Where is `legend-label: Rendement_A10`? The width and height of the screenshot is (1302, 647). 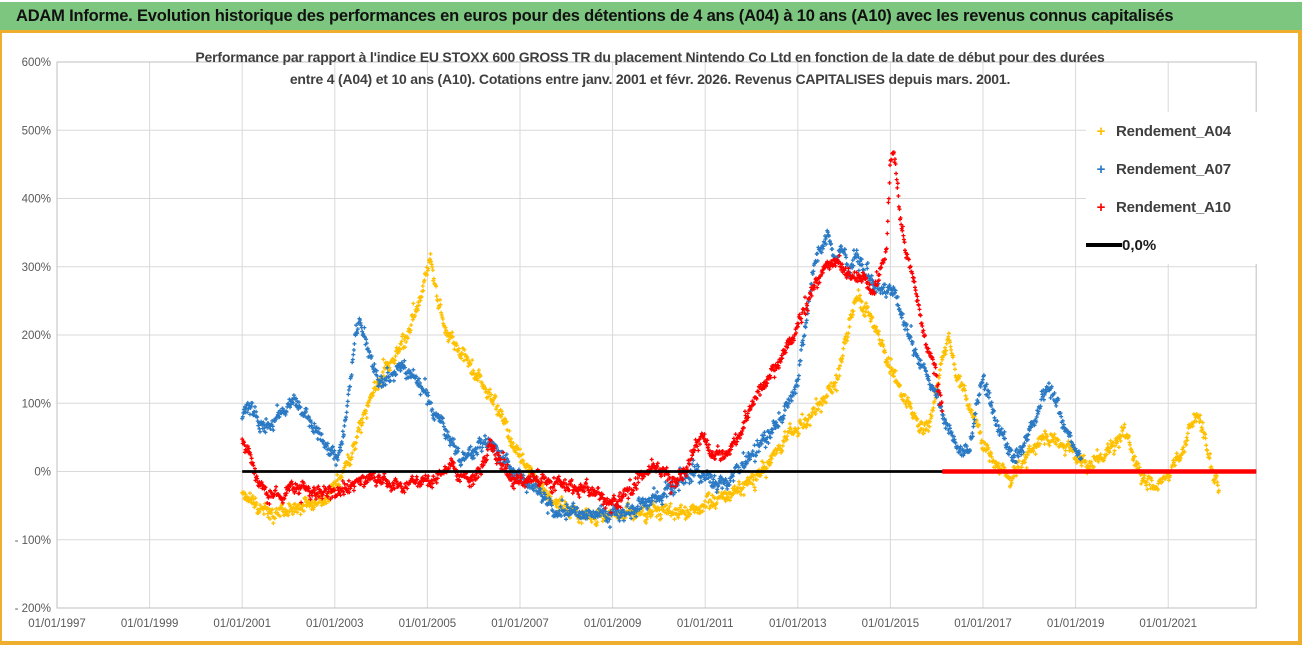
legend-label: Rendement_A10 is located at coordinates (1173, 207).